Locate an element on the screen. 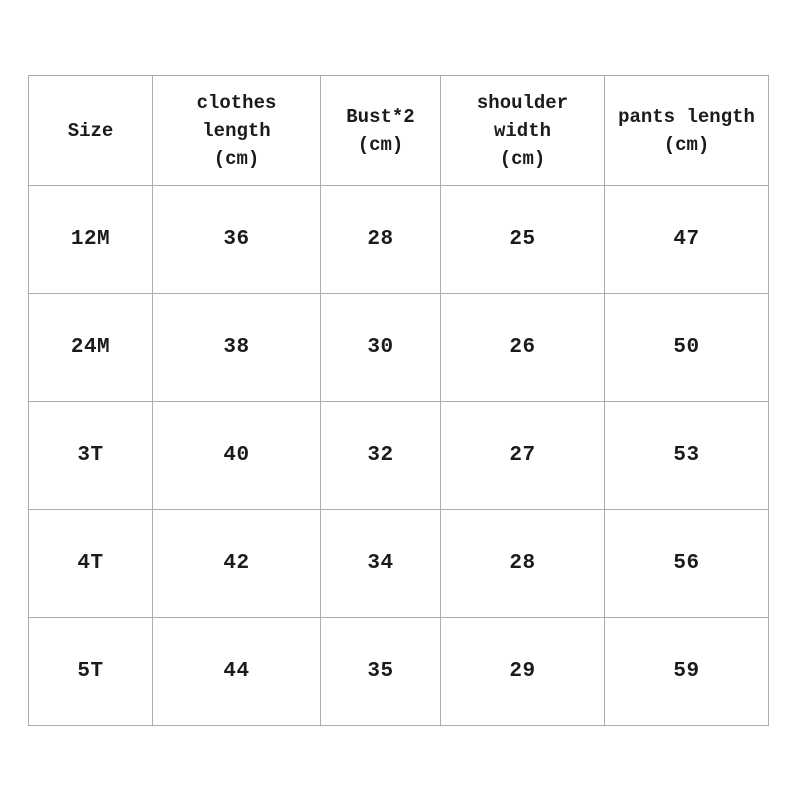 The width and height of the screenshot is (800, 800). cell-clothes-length: 36 is located at coordinates (236, 239).